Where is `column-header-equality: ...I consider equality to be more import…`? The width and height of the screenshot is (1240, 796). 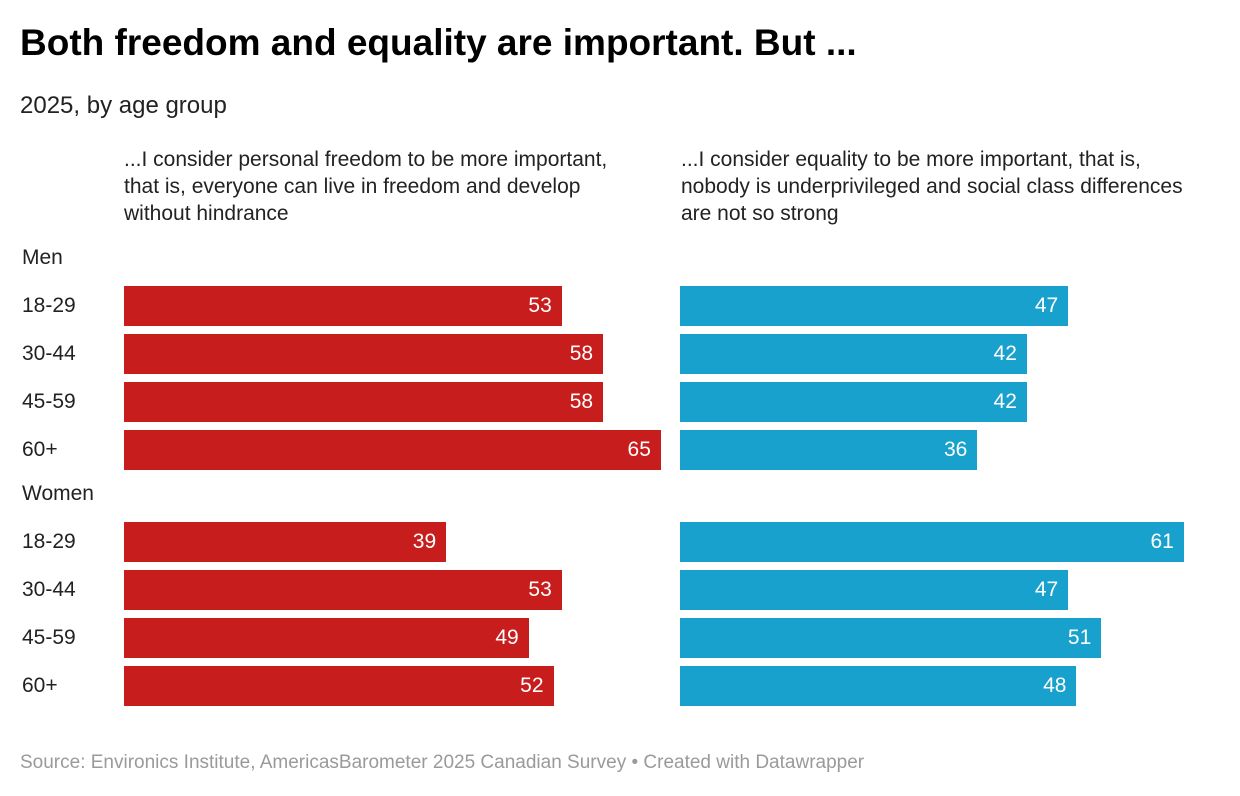 column-header-equality: ...I consider equality to be more import… is located at coordinates (932, 186).